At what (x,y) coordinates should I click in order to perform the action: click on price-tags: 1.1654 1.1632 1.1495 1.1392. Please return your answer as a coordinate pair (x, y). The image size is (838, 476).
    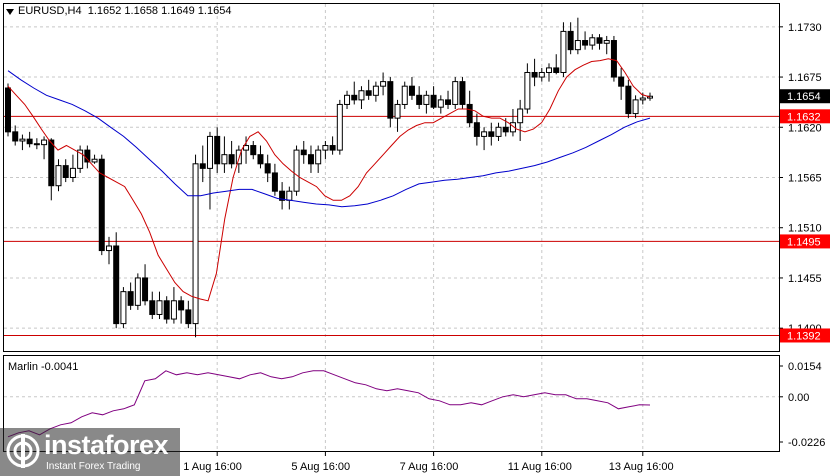
    Looking at the image, I should click on (805, 216).